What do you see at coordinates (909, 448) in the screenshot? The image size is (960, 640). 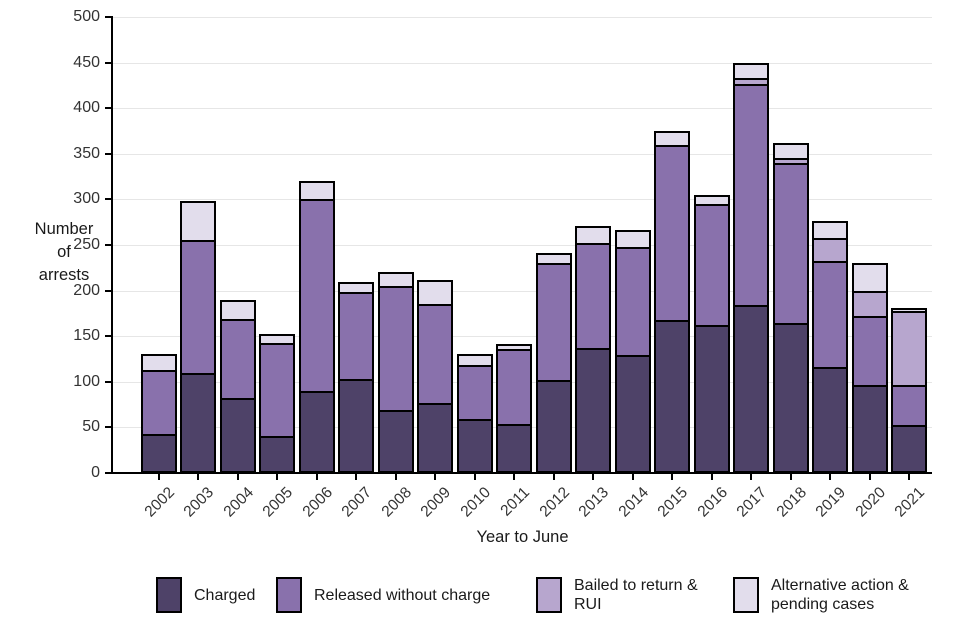 I see `bar-2021-charged` at bounding box center [909, 448].